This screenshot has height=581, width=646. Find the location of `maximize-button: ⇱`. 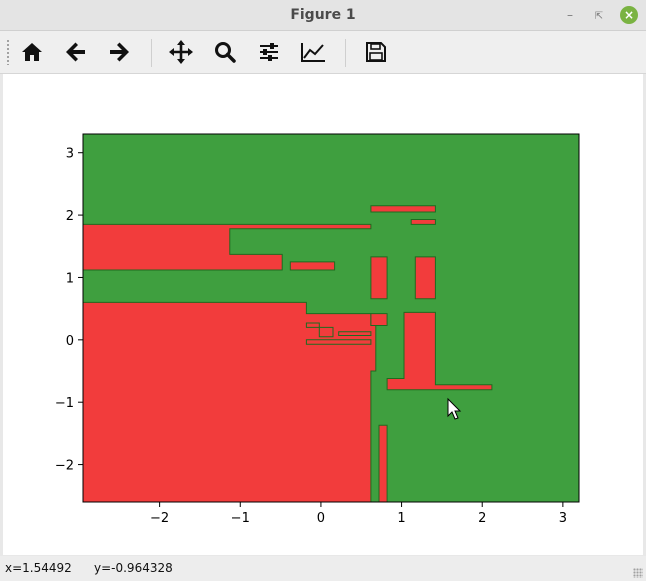

maximize-button: ⇱ is located at coordinates (599, 15).